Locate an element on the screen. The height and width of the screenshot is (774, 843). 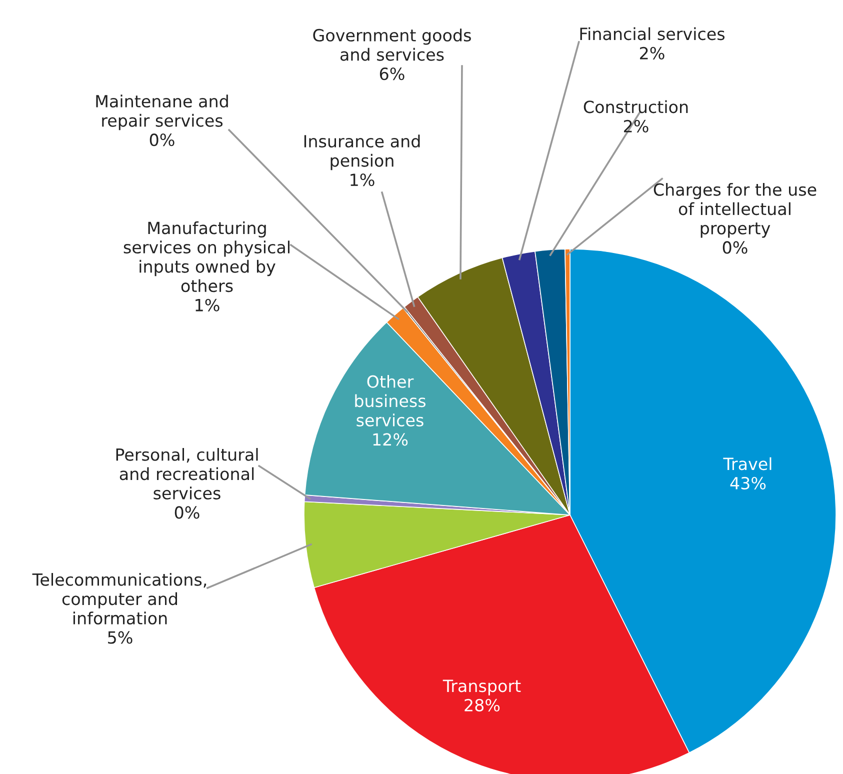
slice-label: Insurance and pension is located at coordinates (362, 152).